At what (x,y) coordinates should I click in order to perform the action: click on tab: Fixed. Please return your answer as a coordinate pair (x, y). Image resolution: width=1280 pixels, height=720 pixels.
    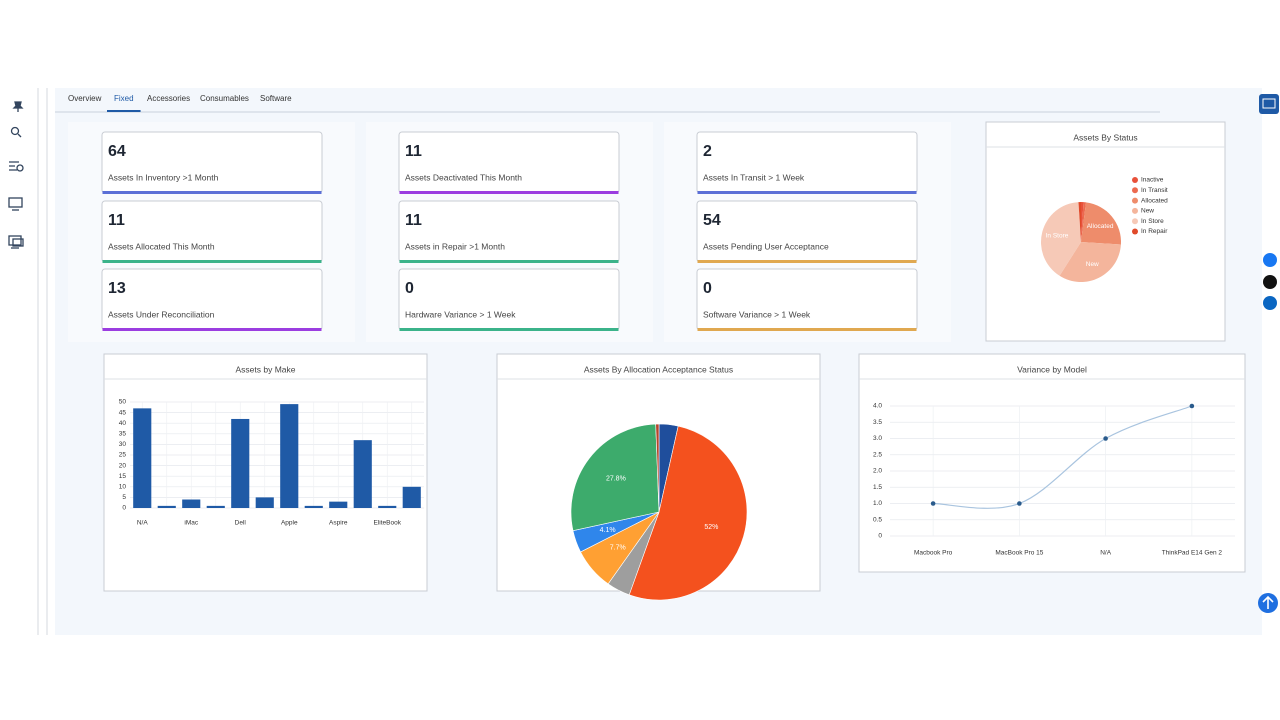
    Looking at the image, I should click on (124, 98).